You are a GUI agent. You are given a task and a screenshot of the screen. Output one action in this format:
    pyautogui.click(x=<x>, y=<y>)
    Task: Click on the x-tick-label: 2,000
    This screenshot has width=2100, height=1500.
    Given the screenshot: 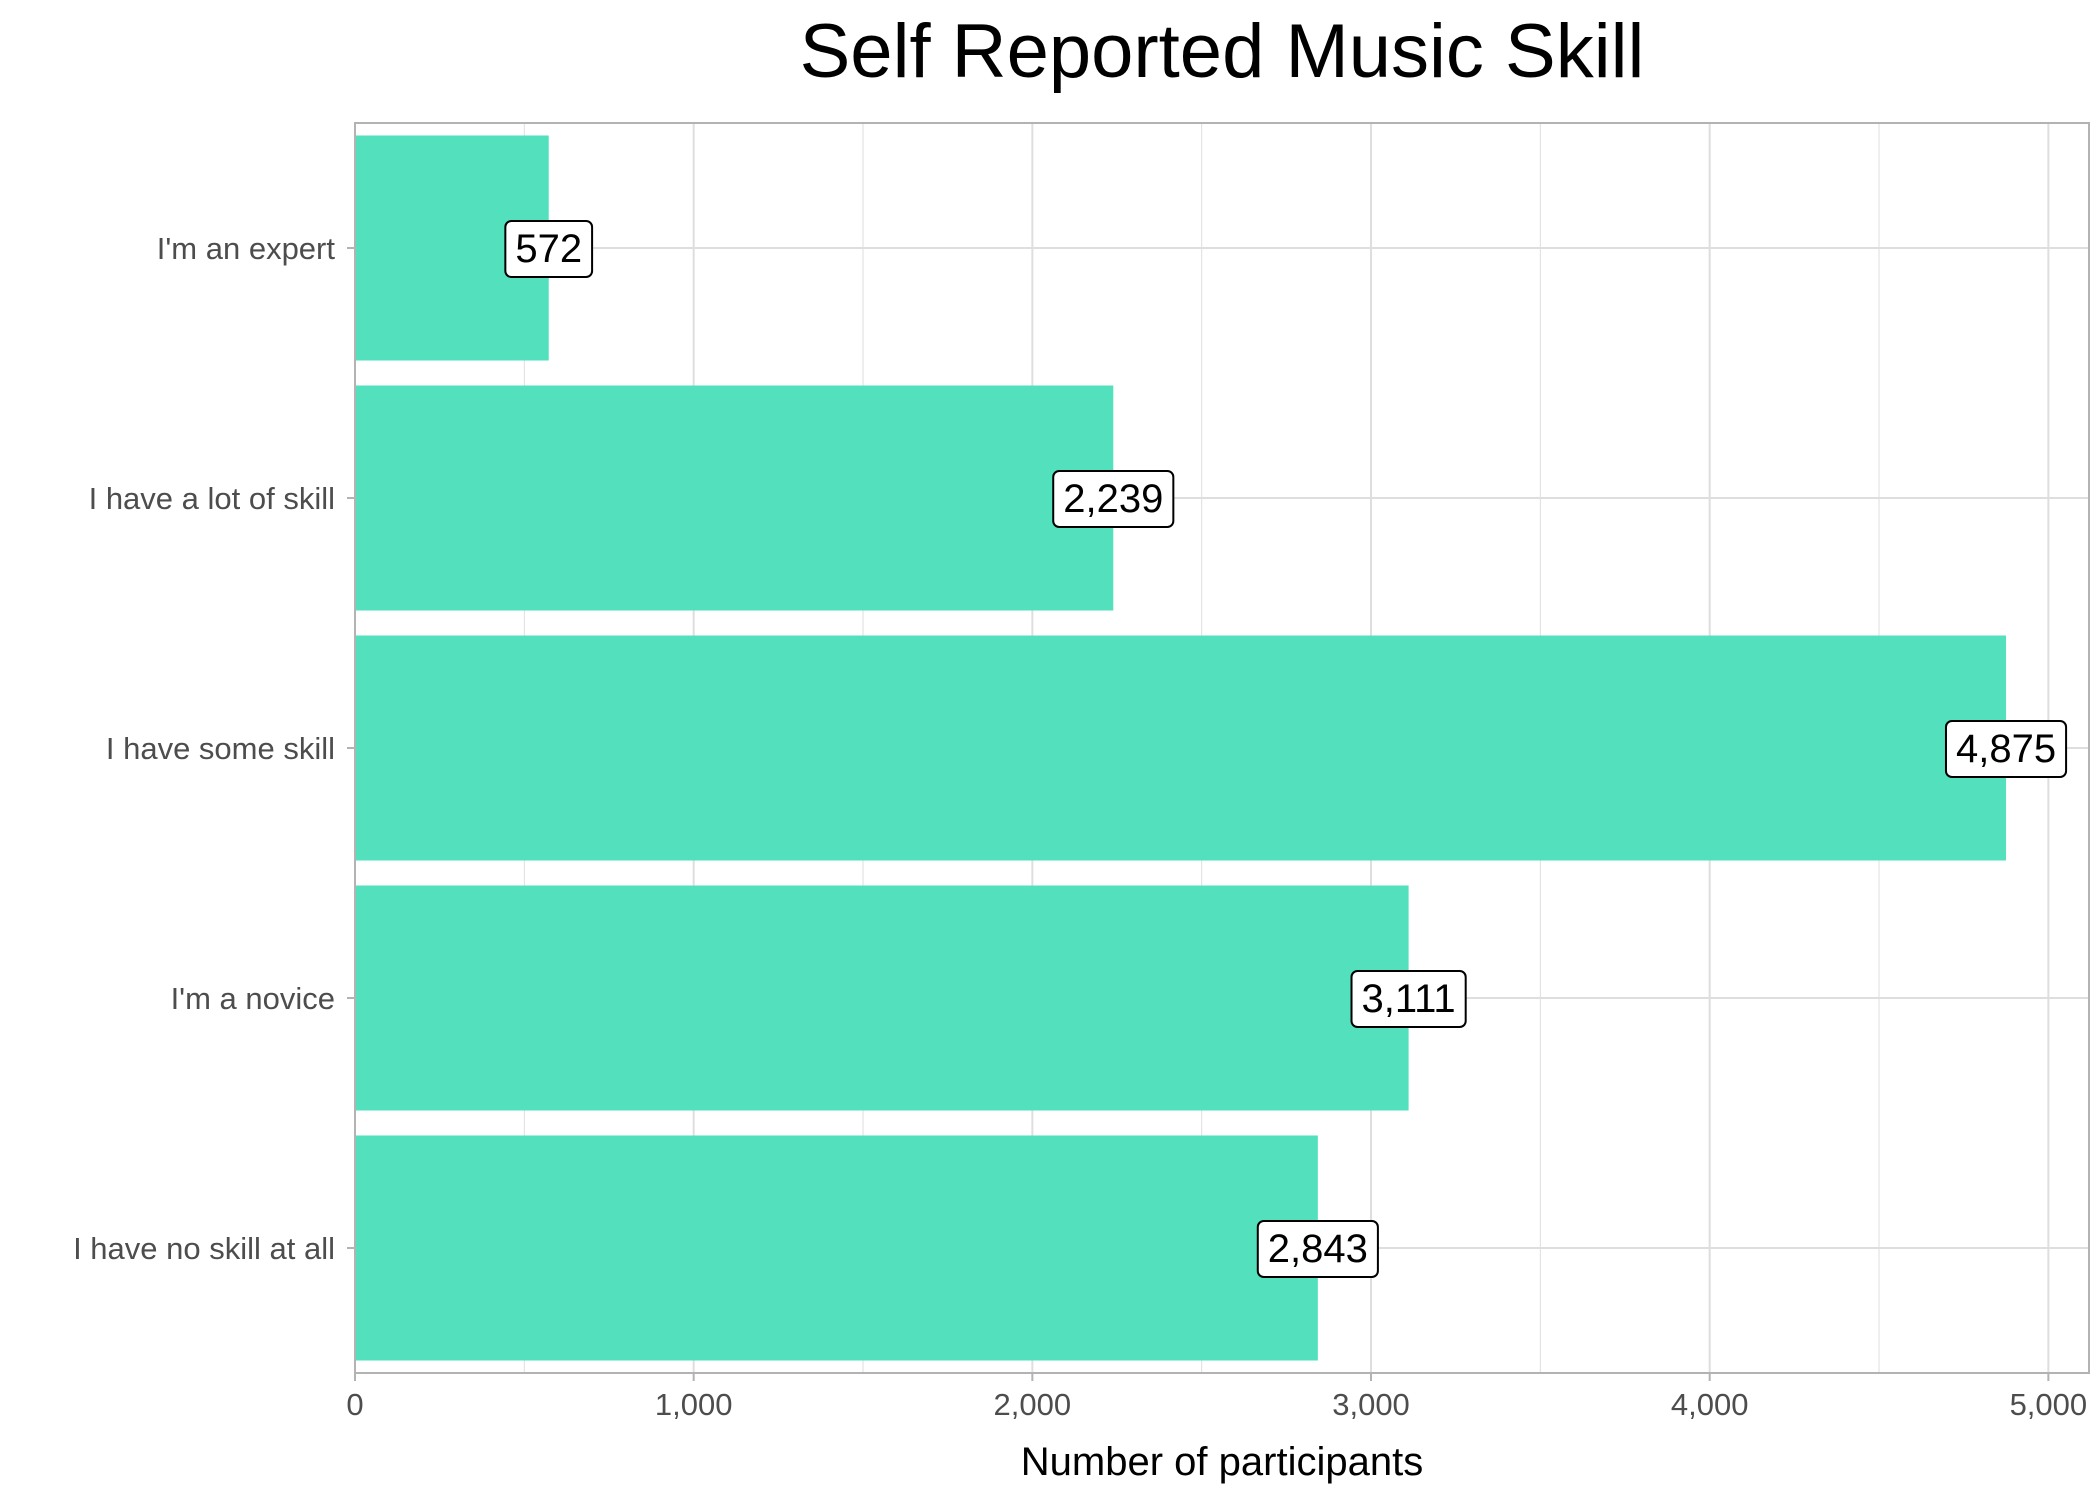 What is the action you would take?
    pyautogui.click(x=1033, y=1404)
    